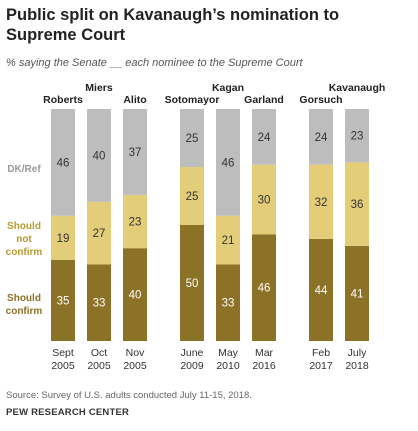 This screenshot has height=431, width=418. Describe the element at coordinates (192, 366) in the screenshot. I see `date-label-year: 2009` at that location.